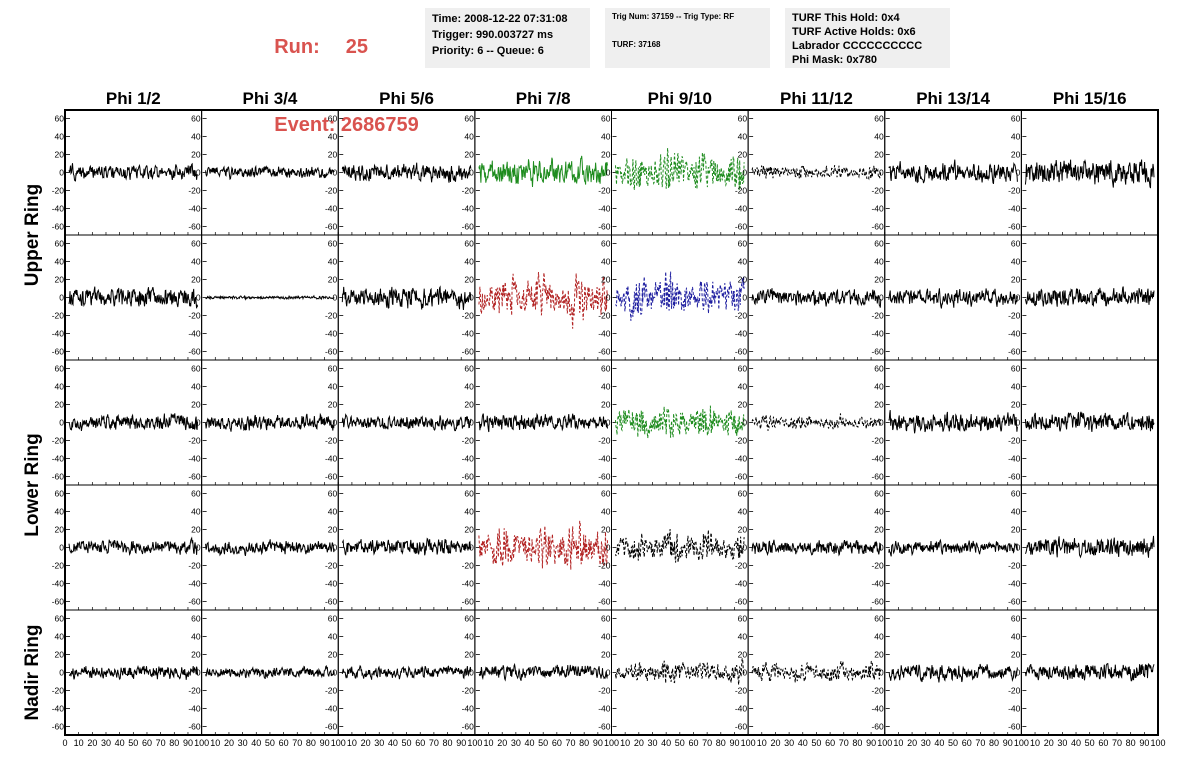 Image resolution: width=1196 pixels, height=772 pixels. Describe the element at coordinates (379, 125) in the screenshot. I see `event-value: 2686759` at that location.